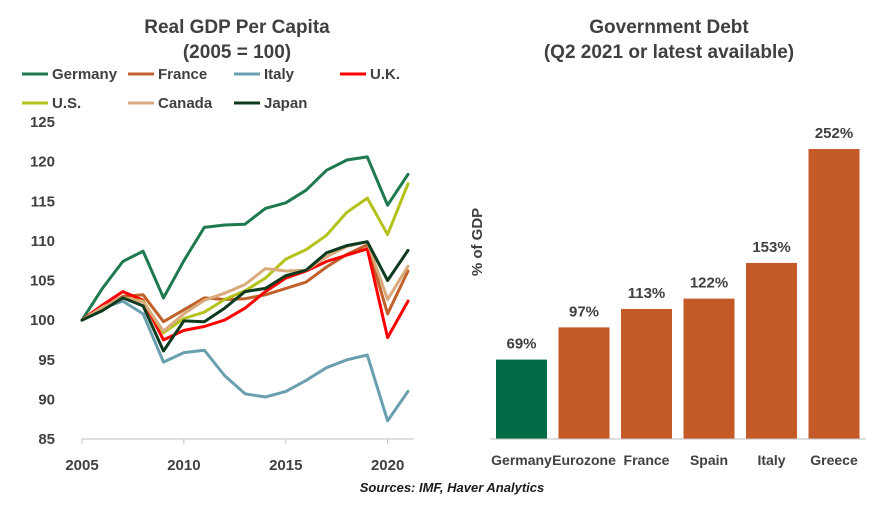  I want to click on legend-label-italy: Italy, so click(279, 74).